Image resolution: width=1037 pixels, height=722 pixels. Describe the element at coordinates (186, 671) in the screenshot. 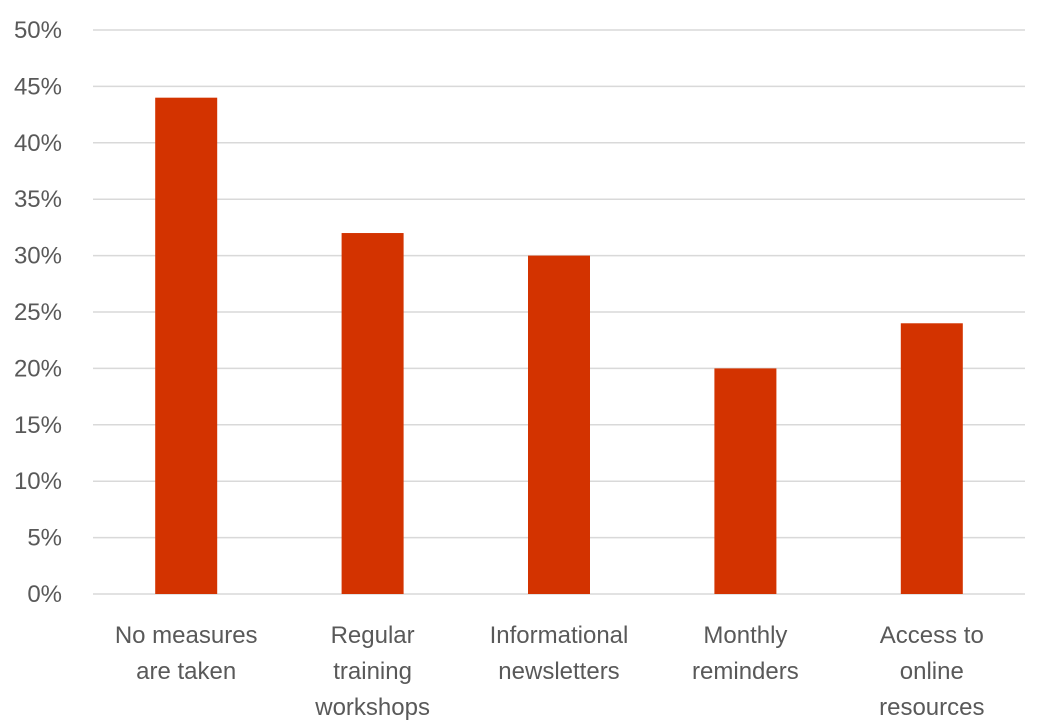

I see `x-category-label-line: are taken` at that location.